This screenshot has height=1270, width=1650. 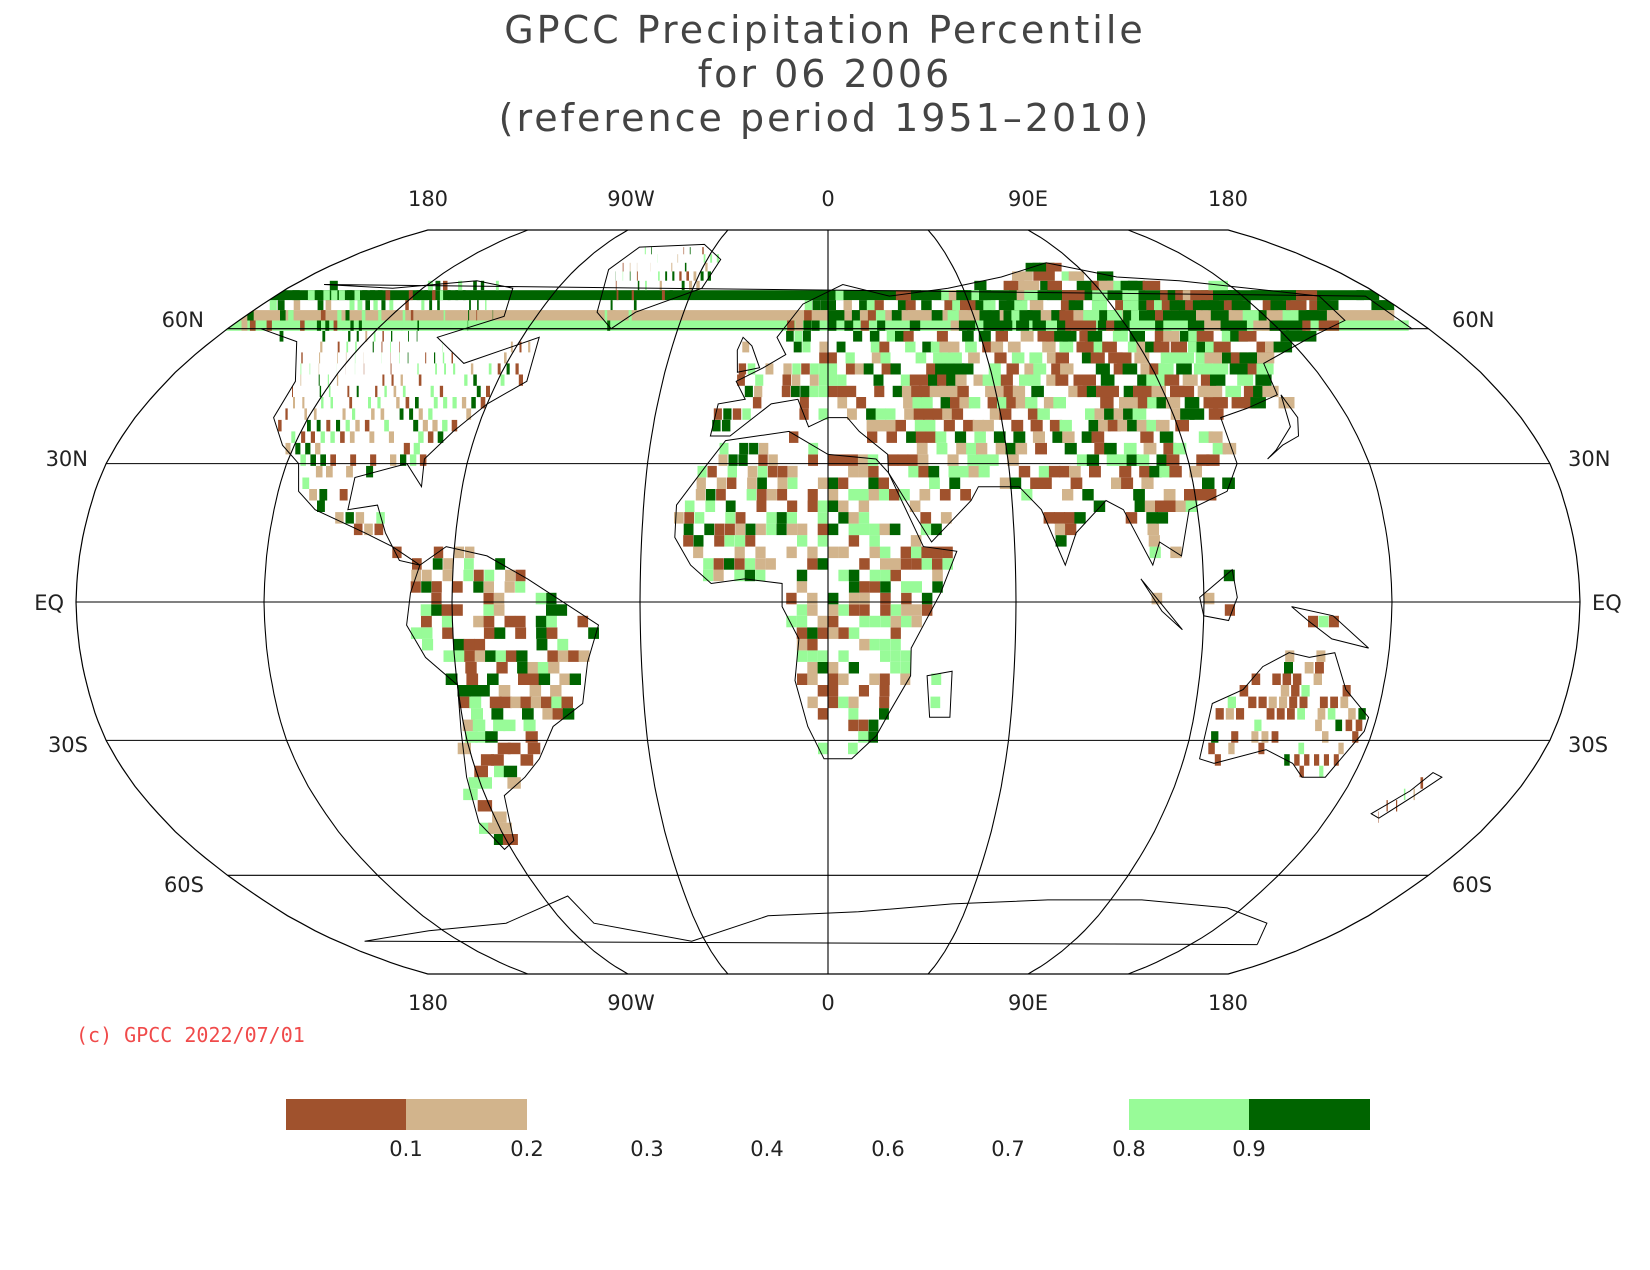 I want to click on coastline-an, so click(x=816, y=920).